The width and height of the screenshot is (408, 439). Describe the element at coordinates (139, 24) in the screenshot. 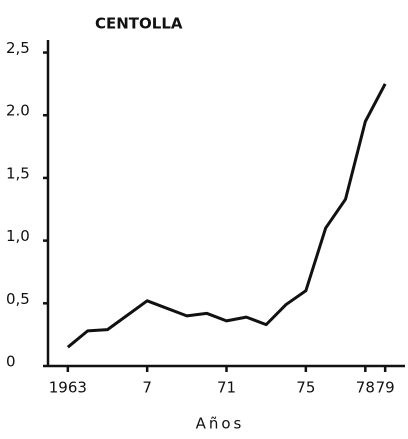

I see `chart-title: CENTOLLA` at that location.